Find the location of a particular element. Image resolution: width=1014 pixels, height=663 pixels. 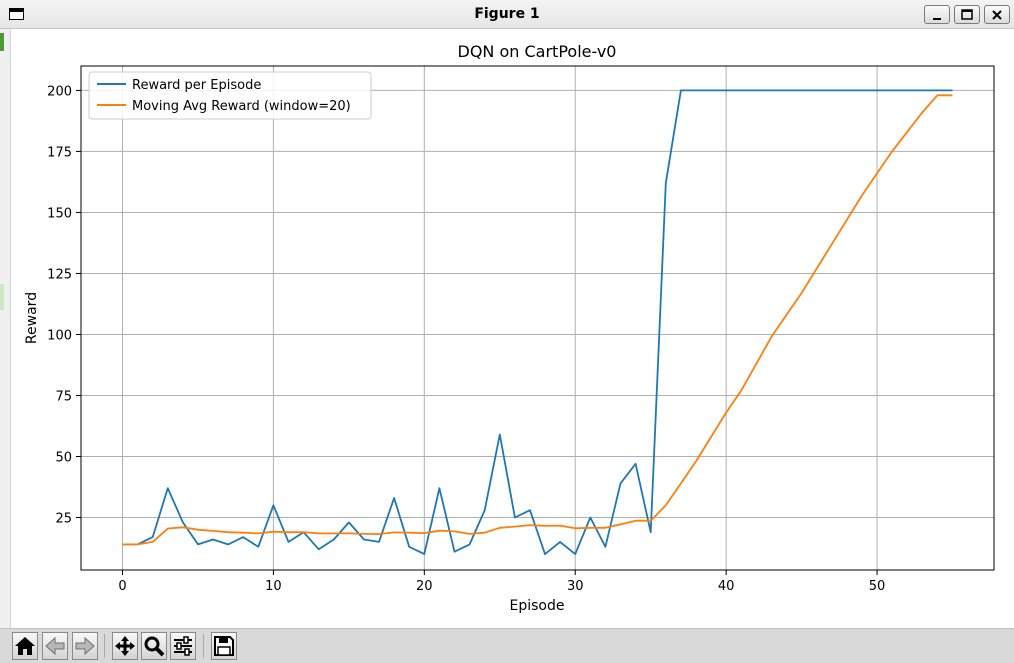

x-tick-label: 0 is located at coordinates (122, 586).